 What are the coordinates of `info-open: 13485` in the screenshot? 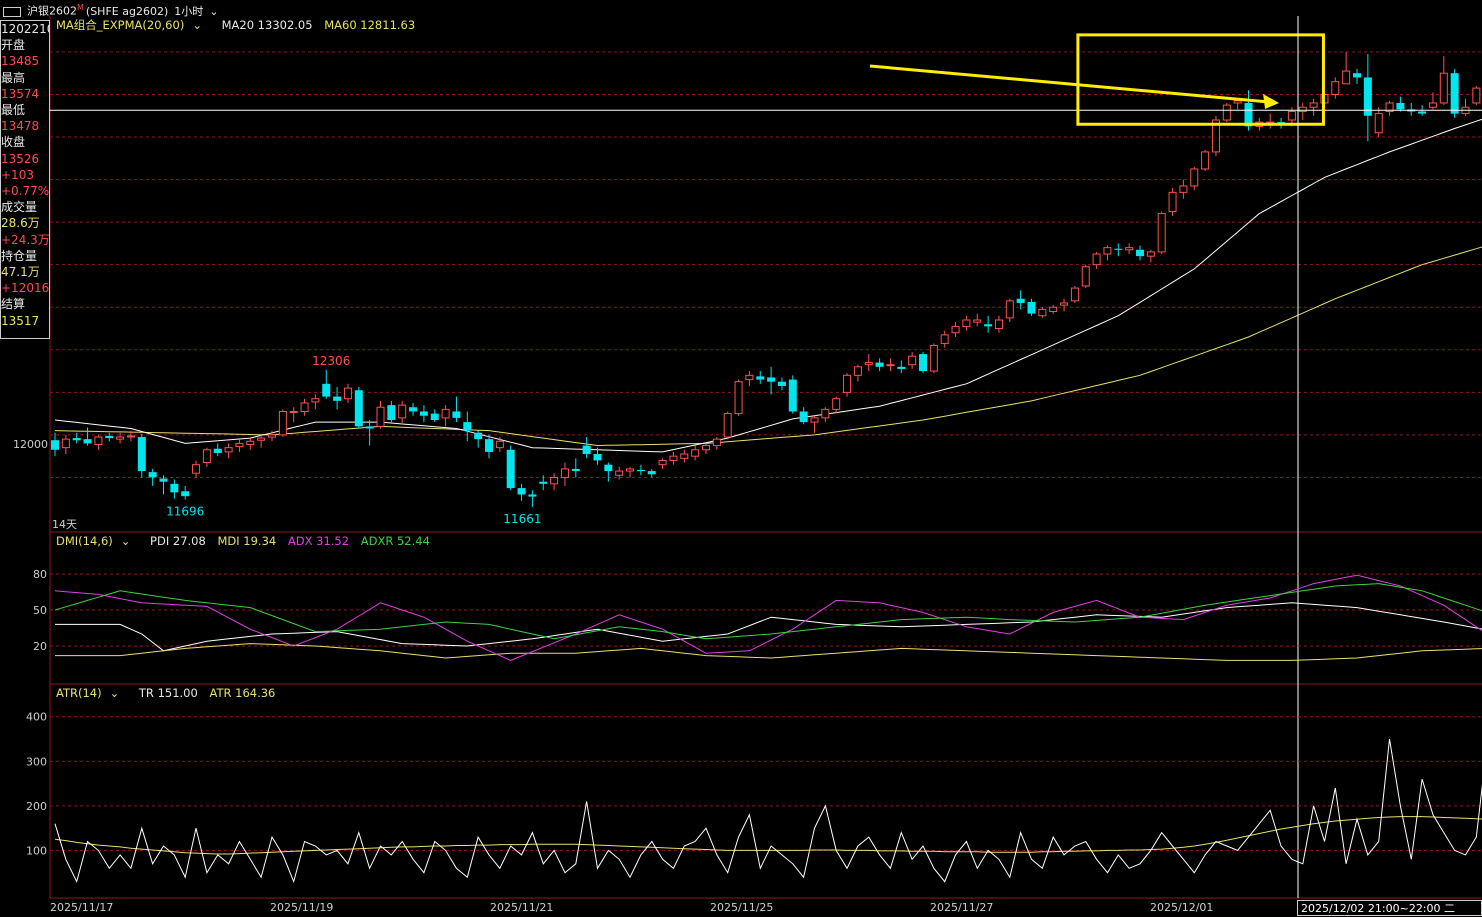 It's located at (20, 61).